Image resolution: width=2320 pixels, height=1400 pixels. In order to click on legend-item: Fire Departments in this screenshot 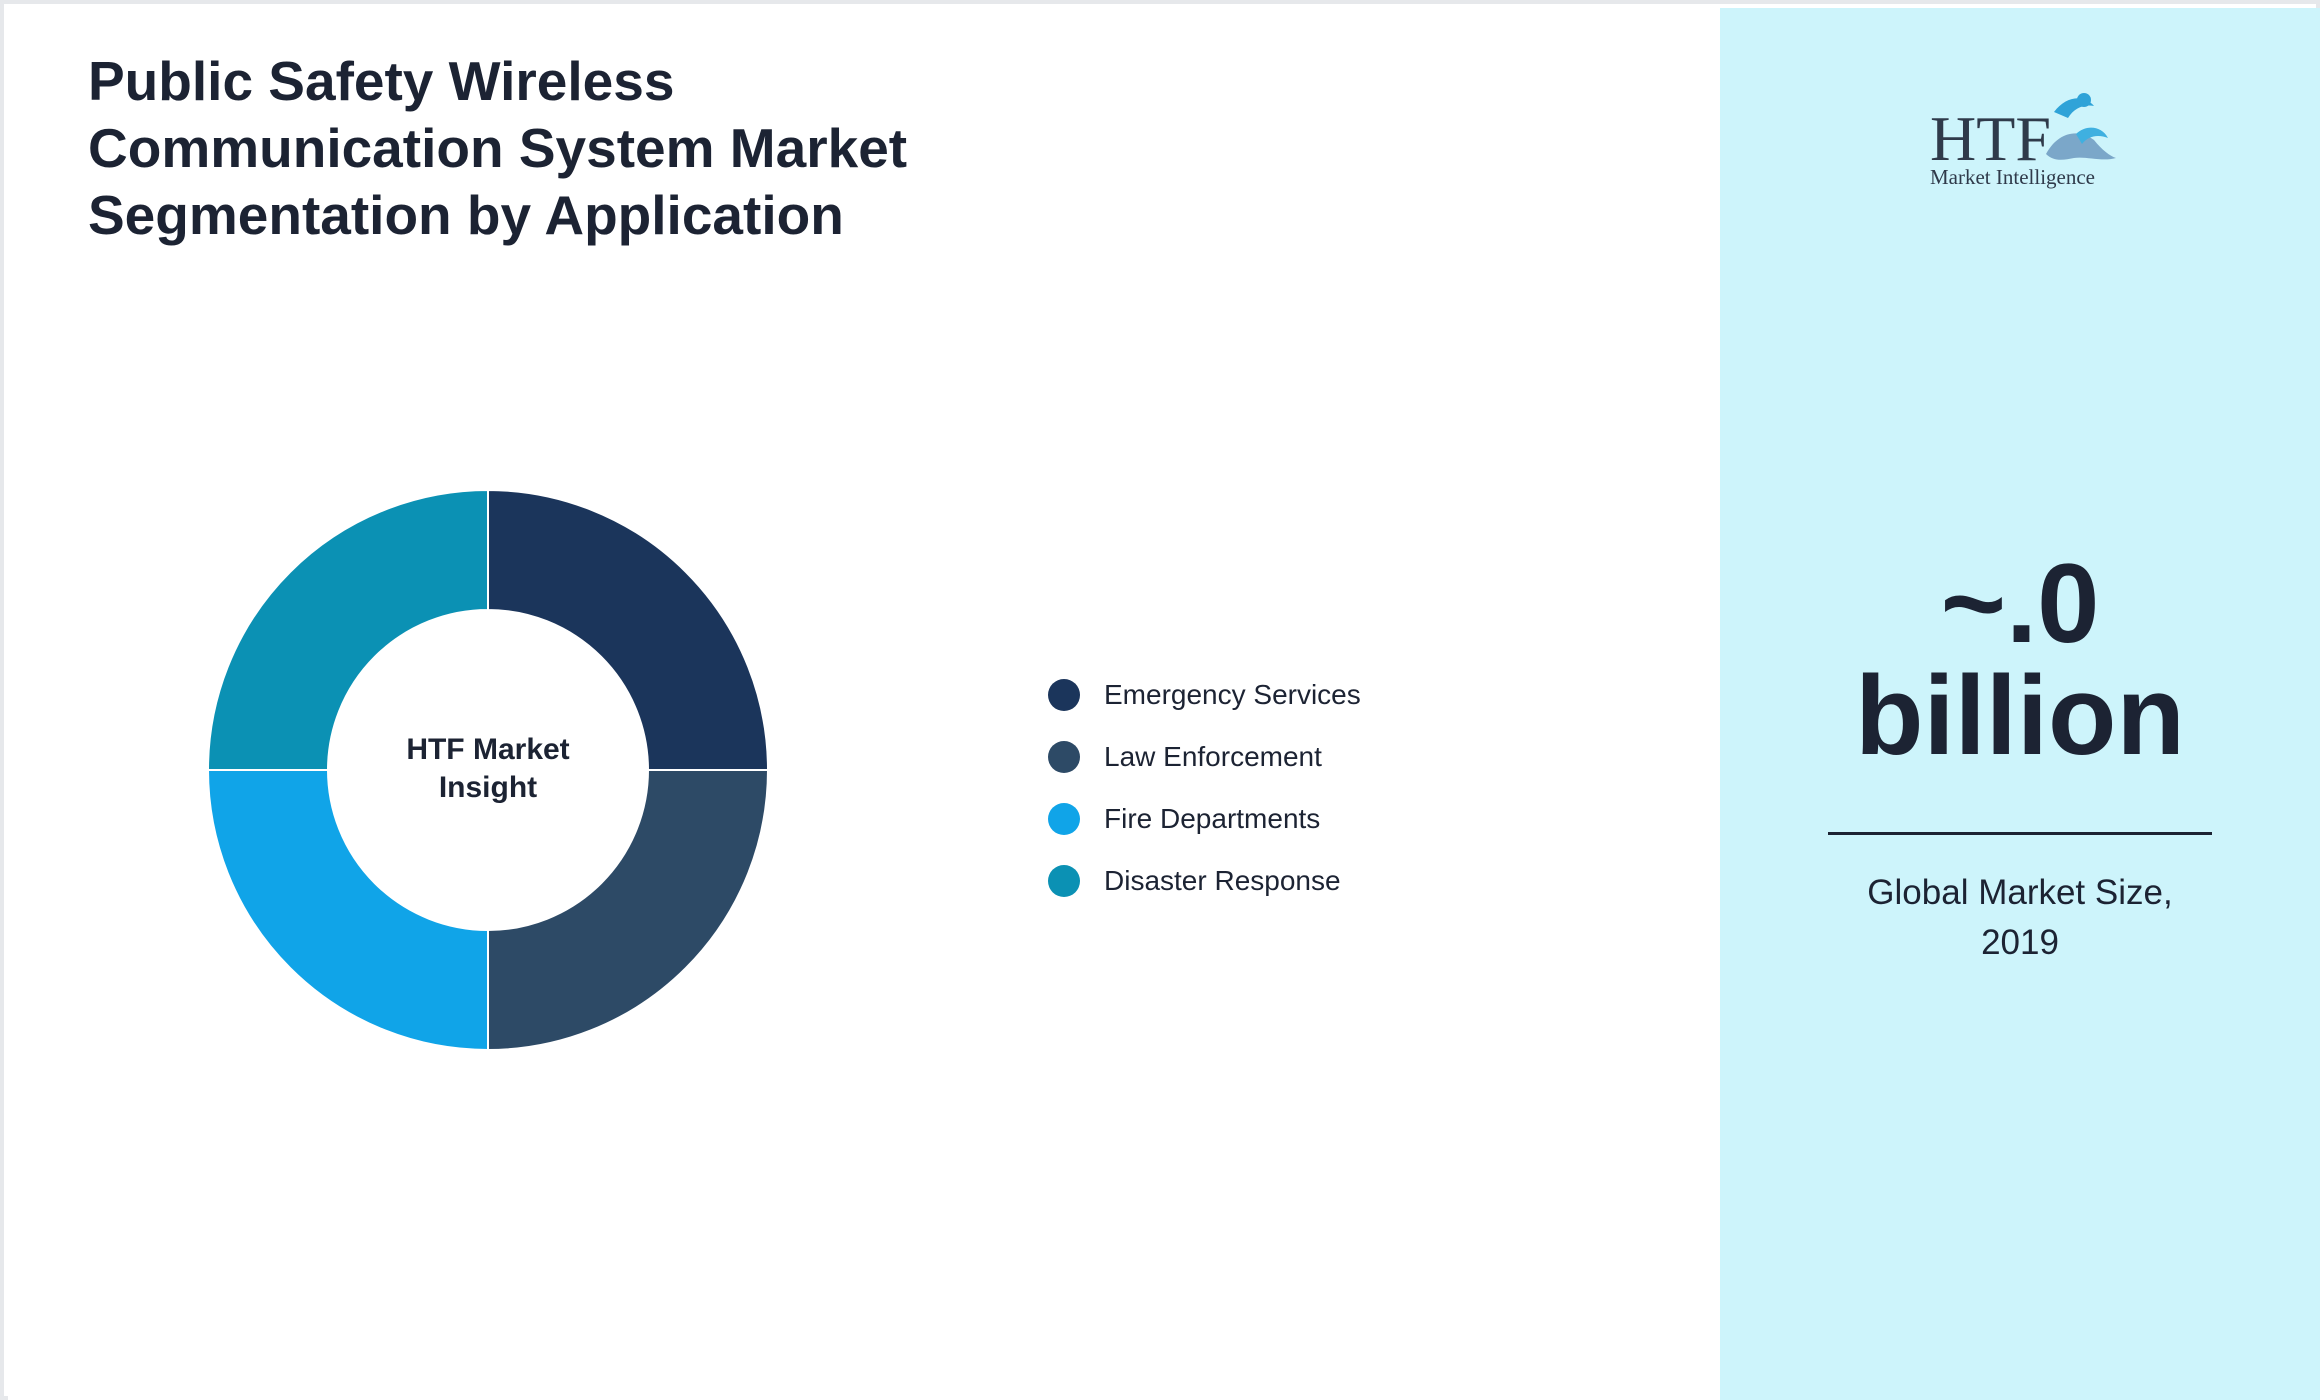, I will do `click(1204, 819)`.